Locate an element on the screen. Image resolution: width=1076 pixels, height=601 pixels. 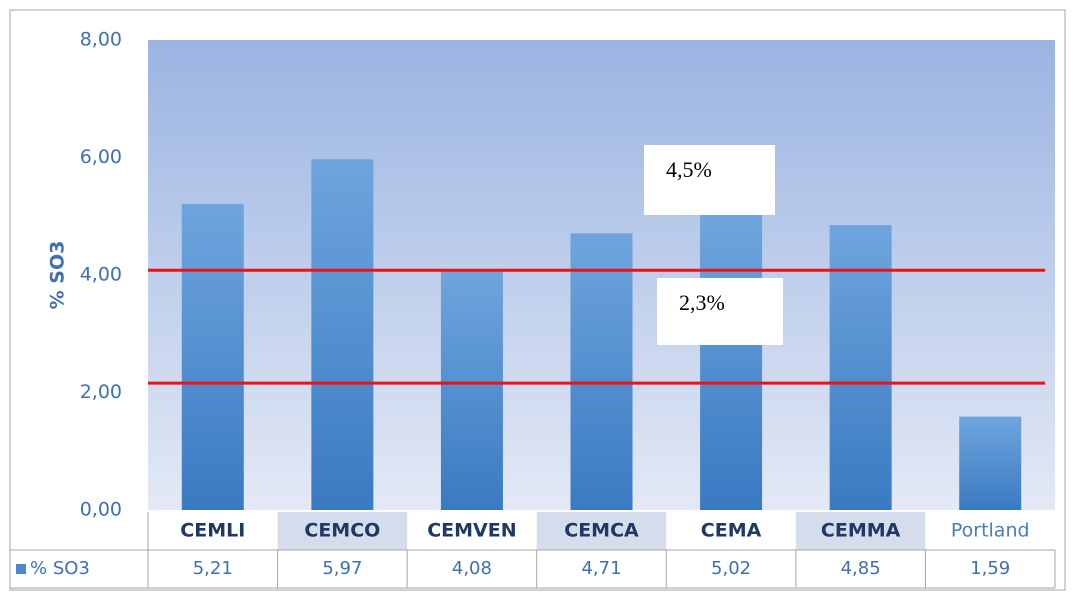
x-tick-label: CEMCO is located at coordinates (342, 531).